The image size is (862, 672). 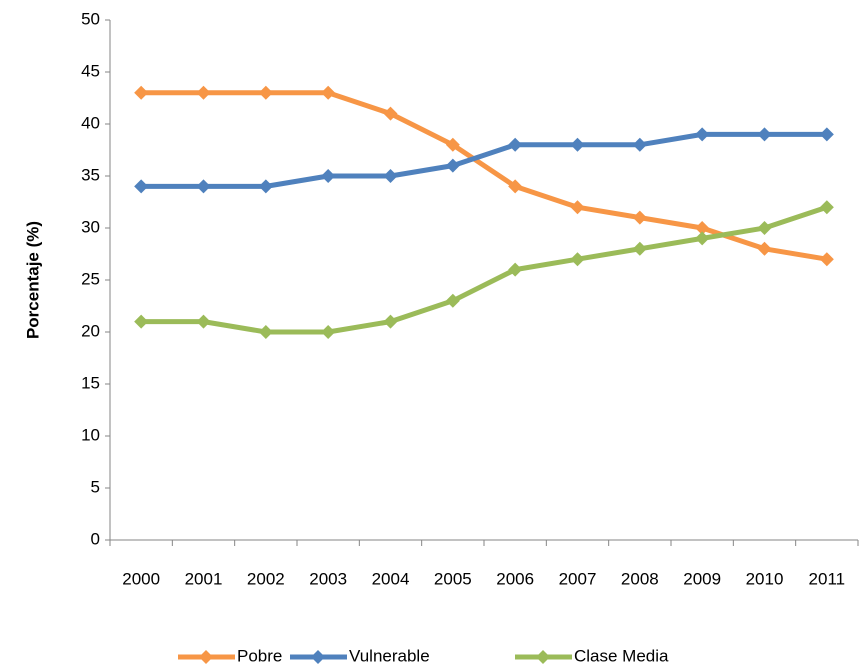 I want to click on x-tick-label: 2001, so click(x=204, y=578).